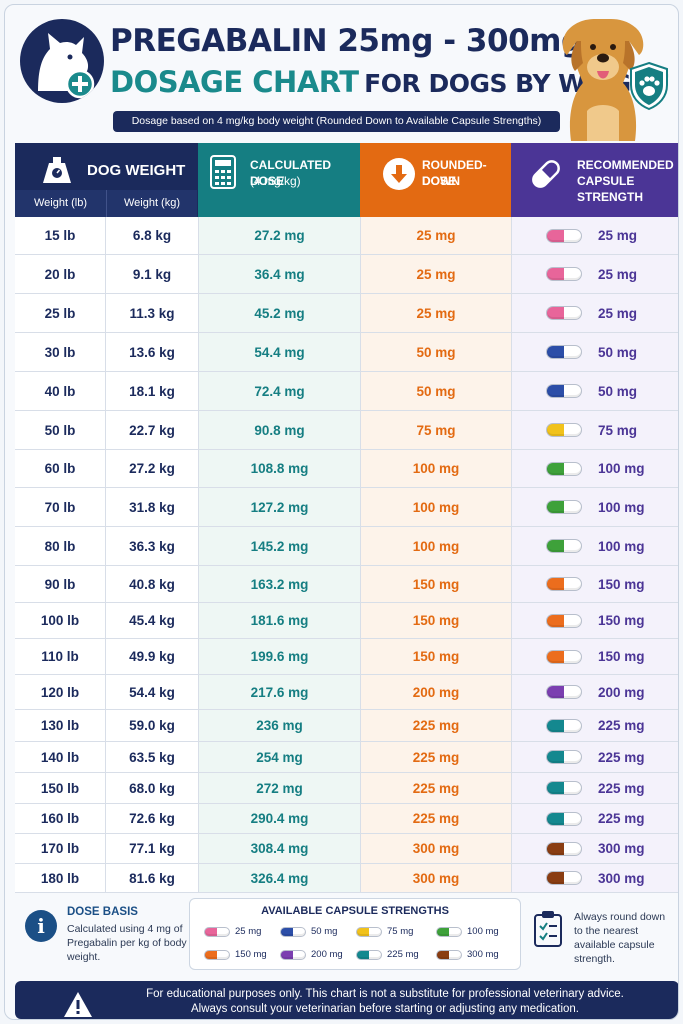  What do you see at coordinates (279, 878) in the screenshot?
I see `cell-calculated-dose-text: 326.4 mg` at bounding box center [279, 878].